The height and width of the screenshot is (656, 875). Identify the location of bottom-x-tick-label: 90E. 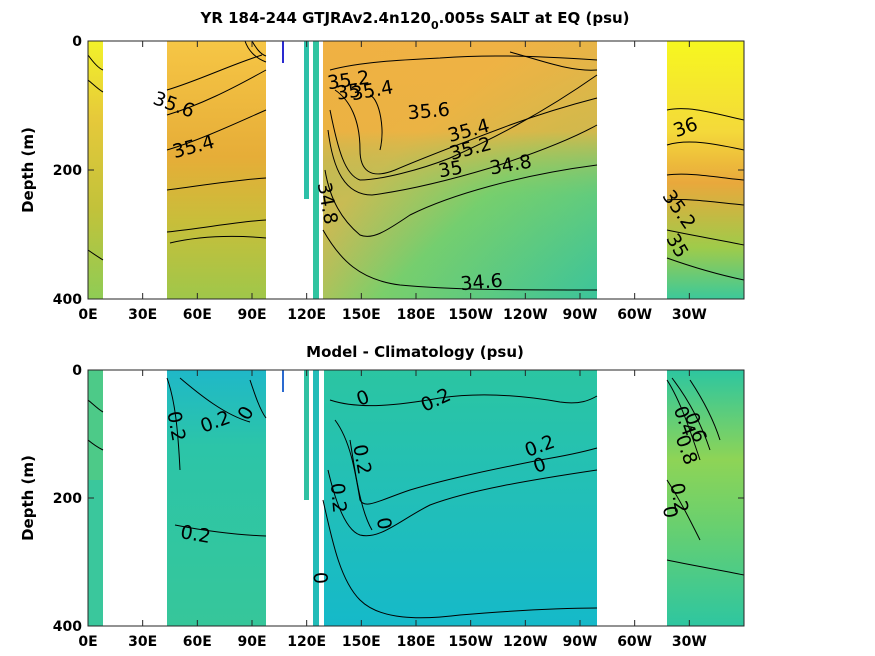
(251, 642).